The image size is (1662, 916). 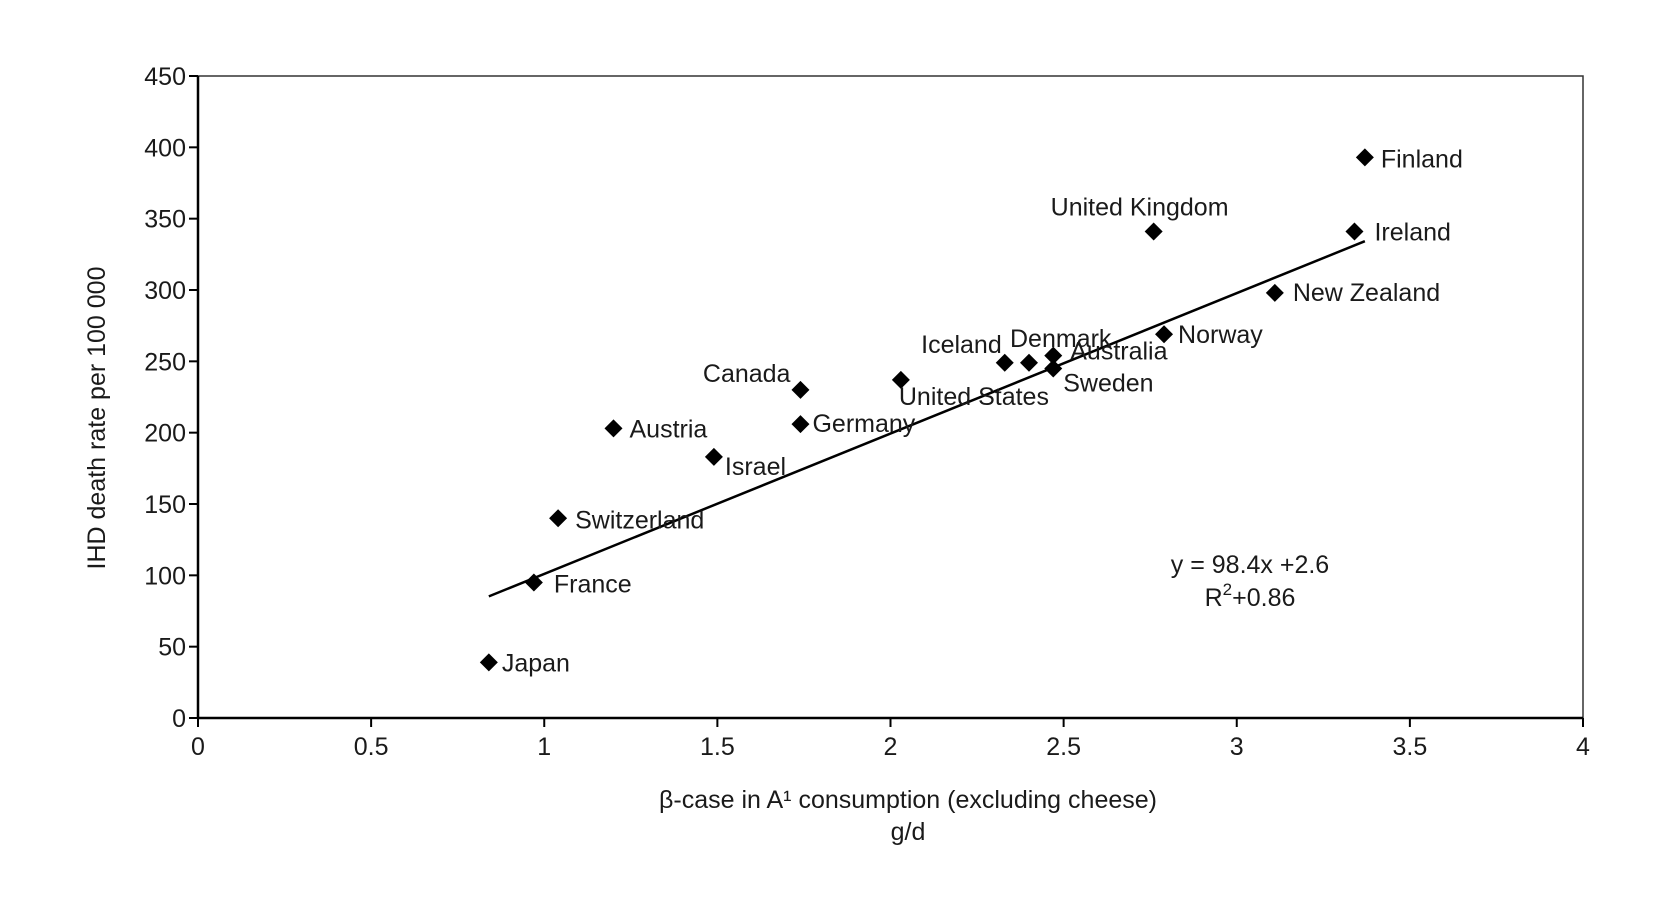 I want to click on y-tick-label: 50, so click(x=172, y=648).